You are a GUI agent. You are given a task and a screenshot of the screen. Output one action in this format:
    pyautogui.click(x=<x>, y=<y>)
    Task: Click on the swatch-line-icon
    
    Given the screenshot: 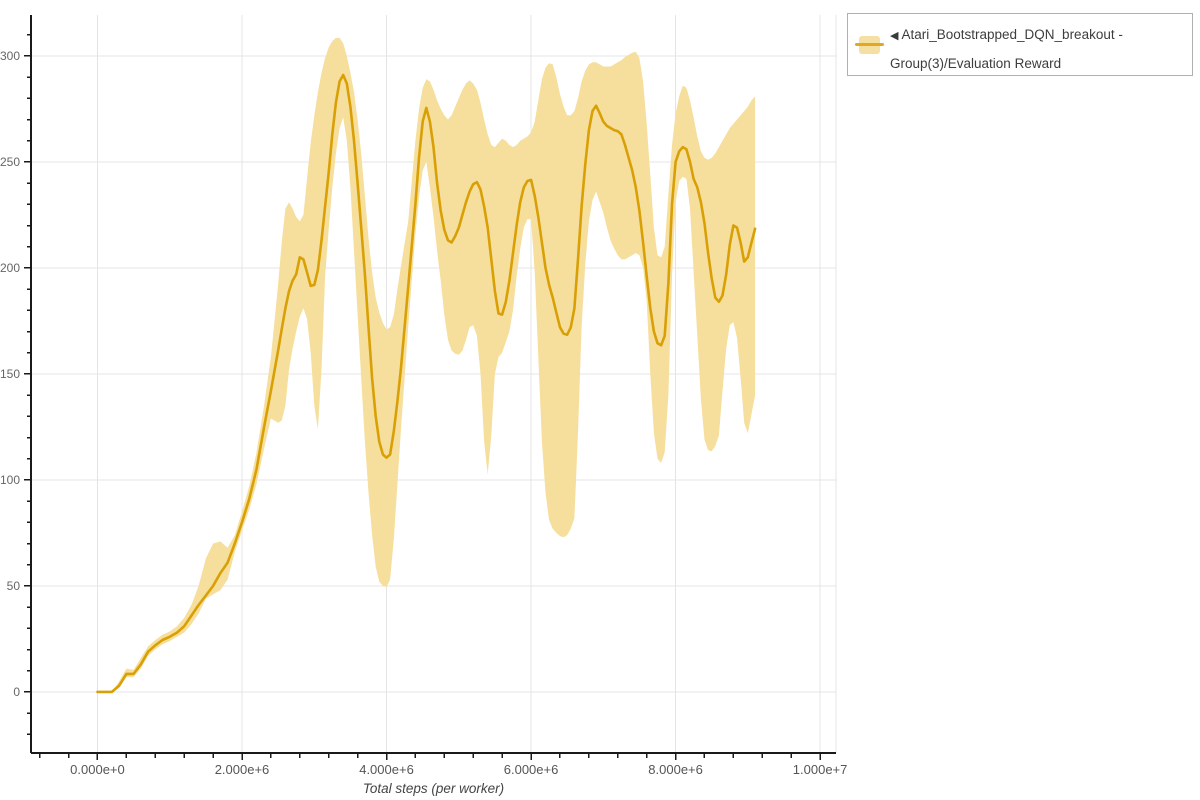 What is the action you would take?
    pyautogui.click(x=869, y=44)
    